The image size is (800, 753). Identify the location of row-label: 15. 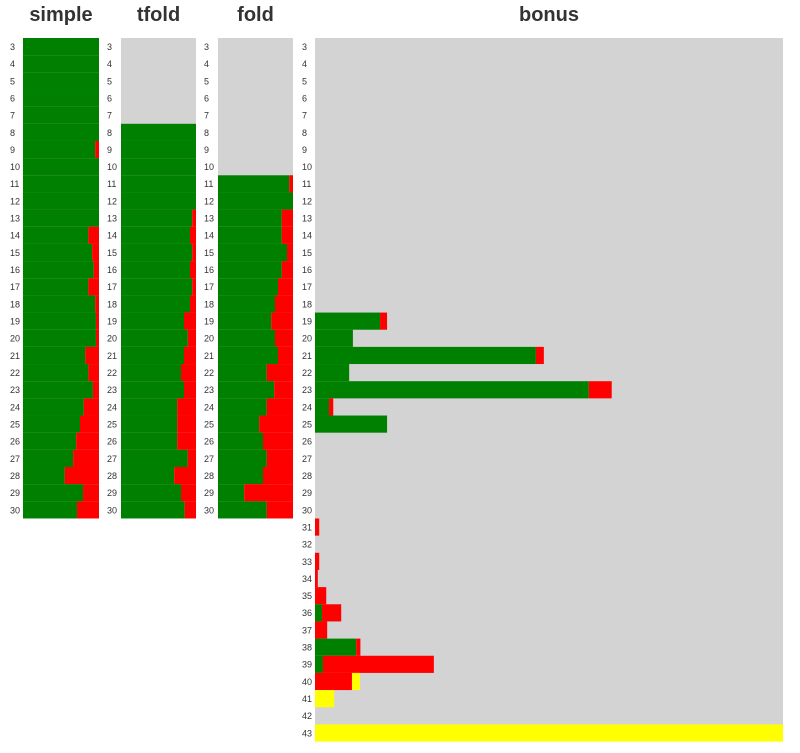
(112, 253).